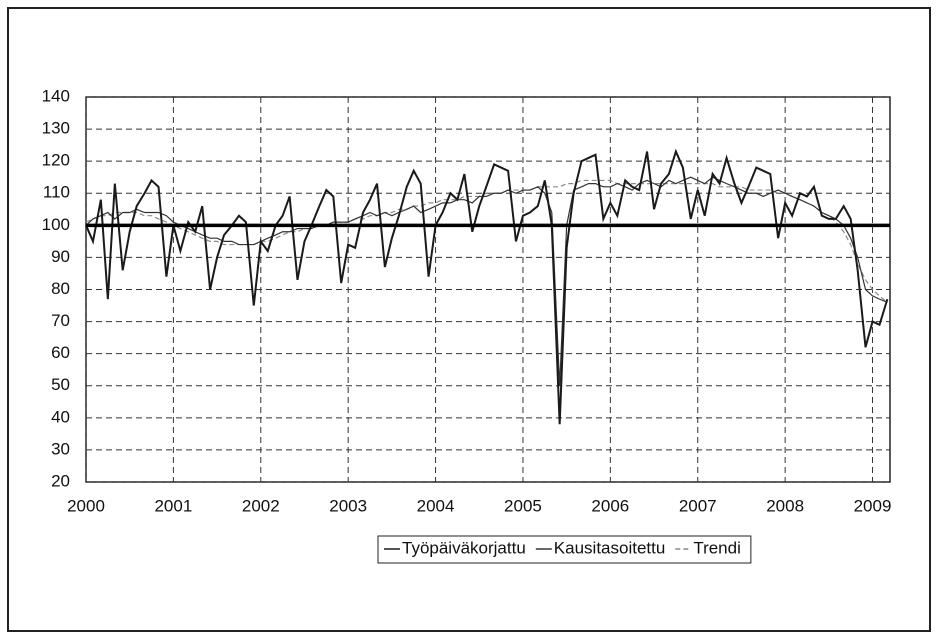 The width and height of the screenshot is (939, 640). Describe the element at coordinates (60, 320) in the screenshot. I see `y-tick-label: 70` at that location.